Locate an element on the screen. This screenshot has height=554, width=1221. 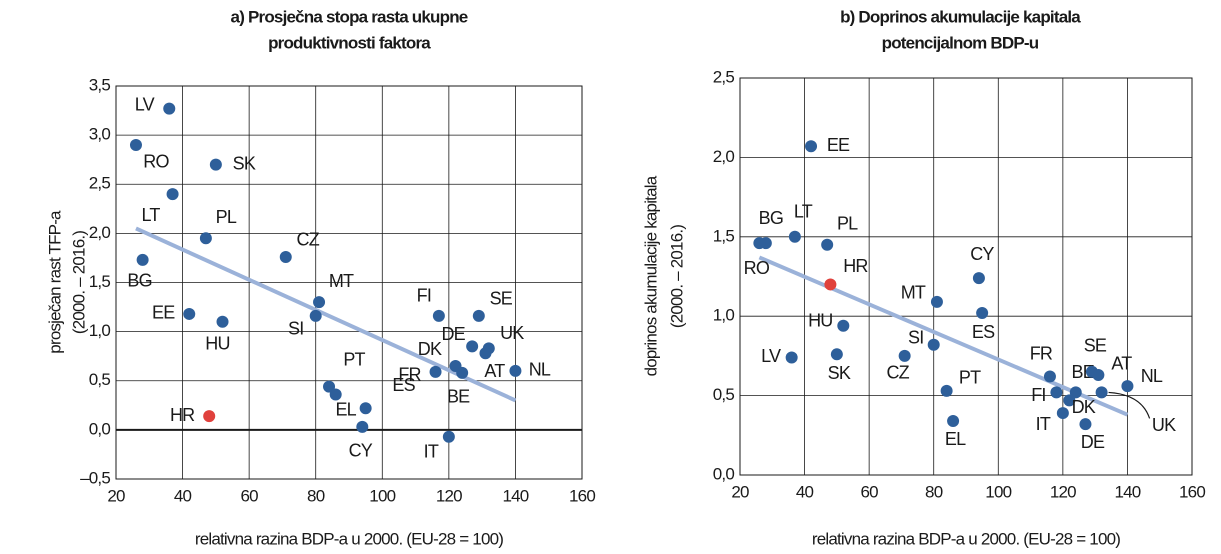
y-tick-label: 3,0 is located at coordinates (100, 134).